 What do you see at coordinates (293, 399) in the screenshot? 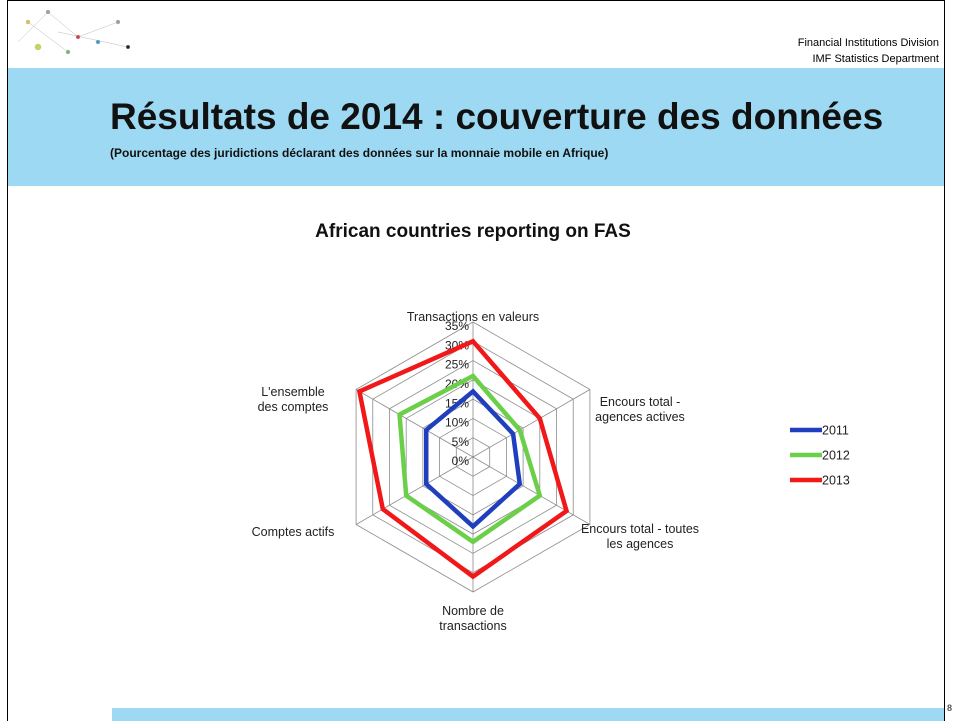
I see `category-label: L'ensemble des comptes` at bounding box center [293, 399].